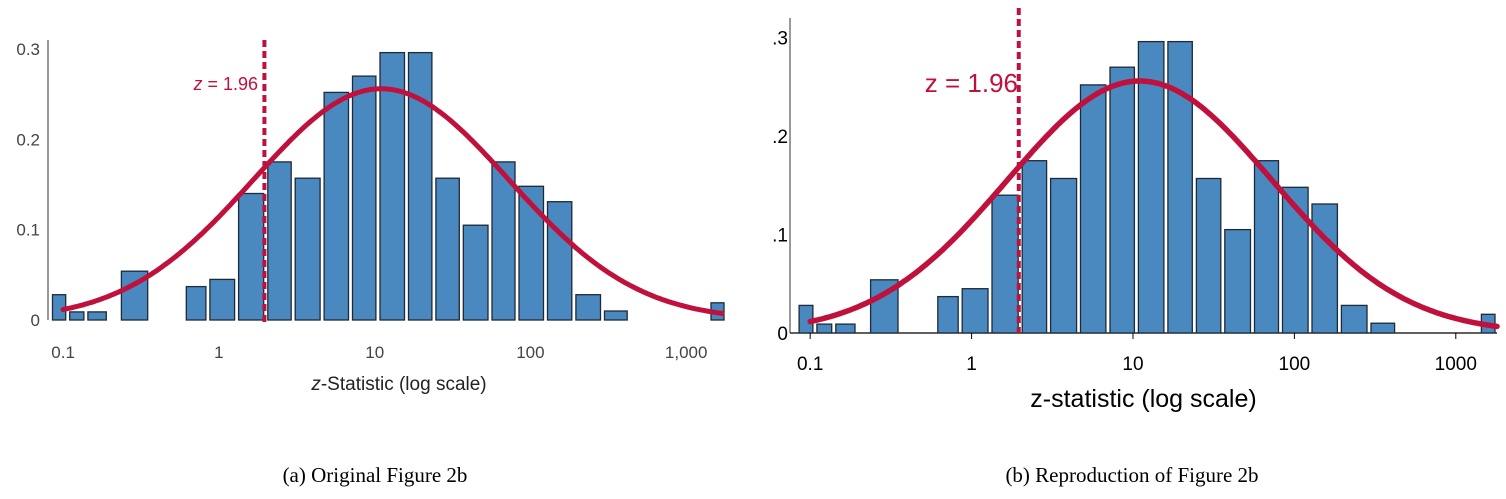  What do you see at coordinates (404, 384) in the screenshot?
I see `x-axis-label-text: -Statistic (log scale)` at bounding box center [404, 384].